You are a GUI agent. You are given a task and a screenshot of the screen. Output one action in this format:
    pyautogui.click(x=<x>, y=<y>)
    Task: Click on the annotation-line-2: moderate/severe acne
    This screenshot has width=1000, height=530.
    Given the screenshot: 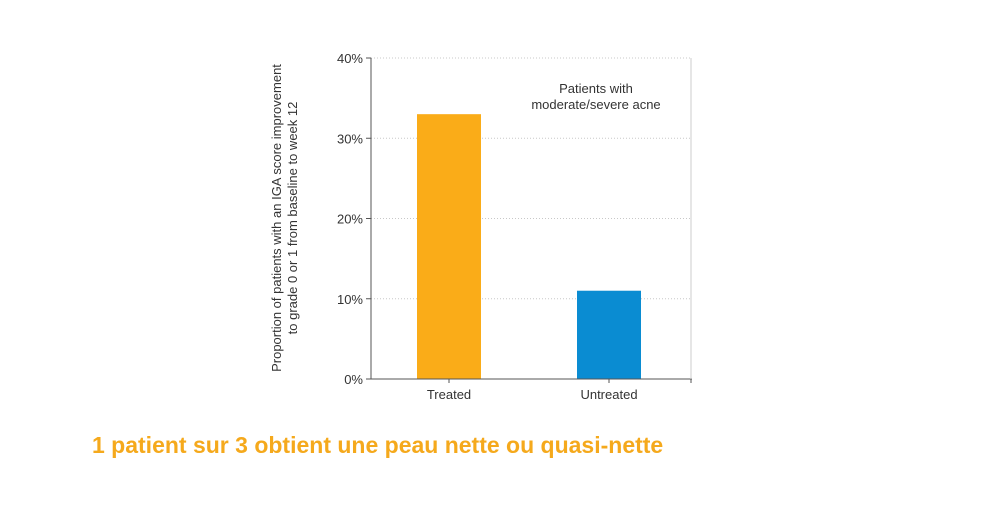 What is the action you would take?
    pyautogui.click(x=595, y=104)
    